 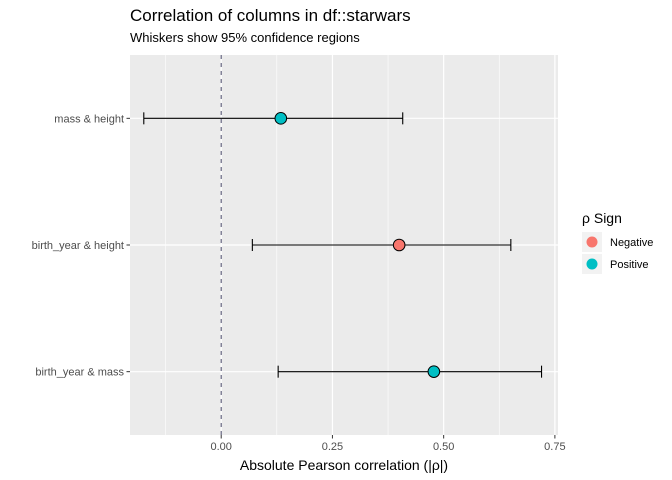 I want to click on y-tick-label: birth_year & mass, so click(x=79, y=373).